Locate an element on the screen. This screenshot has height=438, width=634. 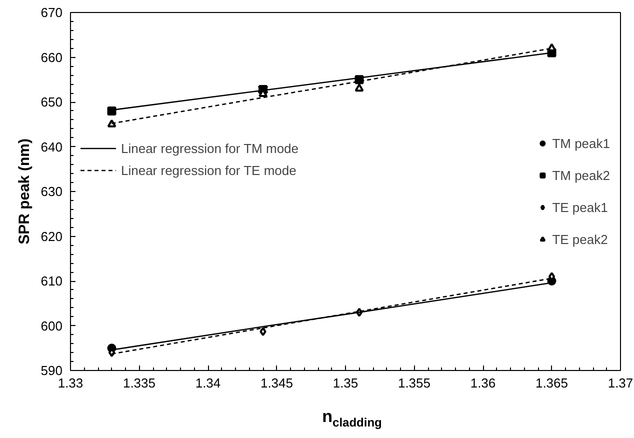
x-axis-title: n$_{cladding}$ is located at coordinates (352, 419).